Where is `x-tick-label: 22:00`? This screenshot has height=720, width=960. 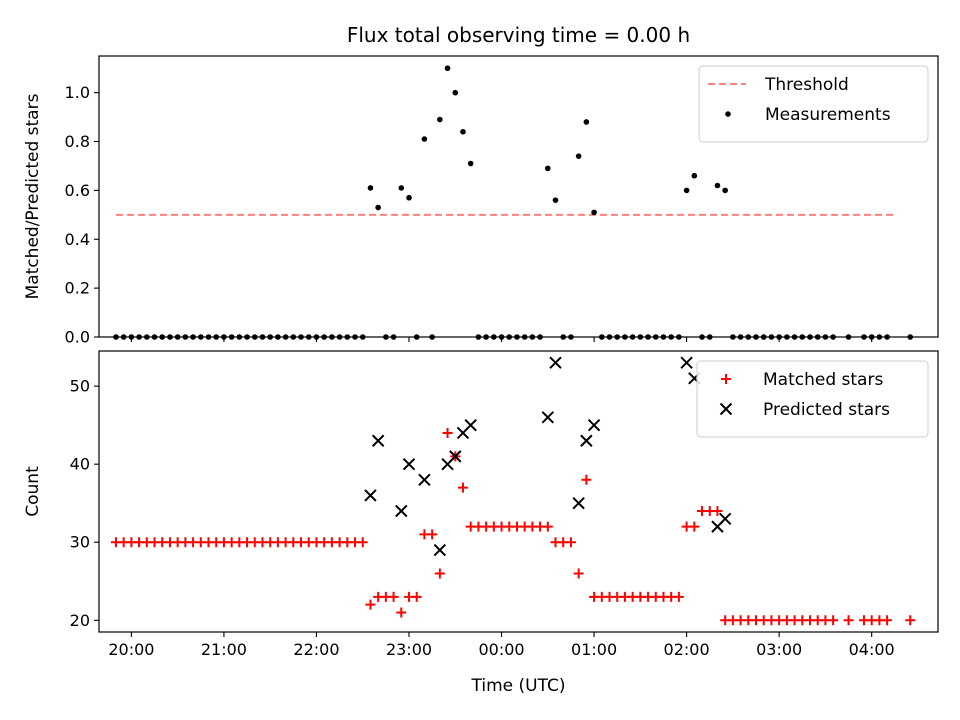 x-tick-label: 22:00 is located at coordinates (316, 649).